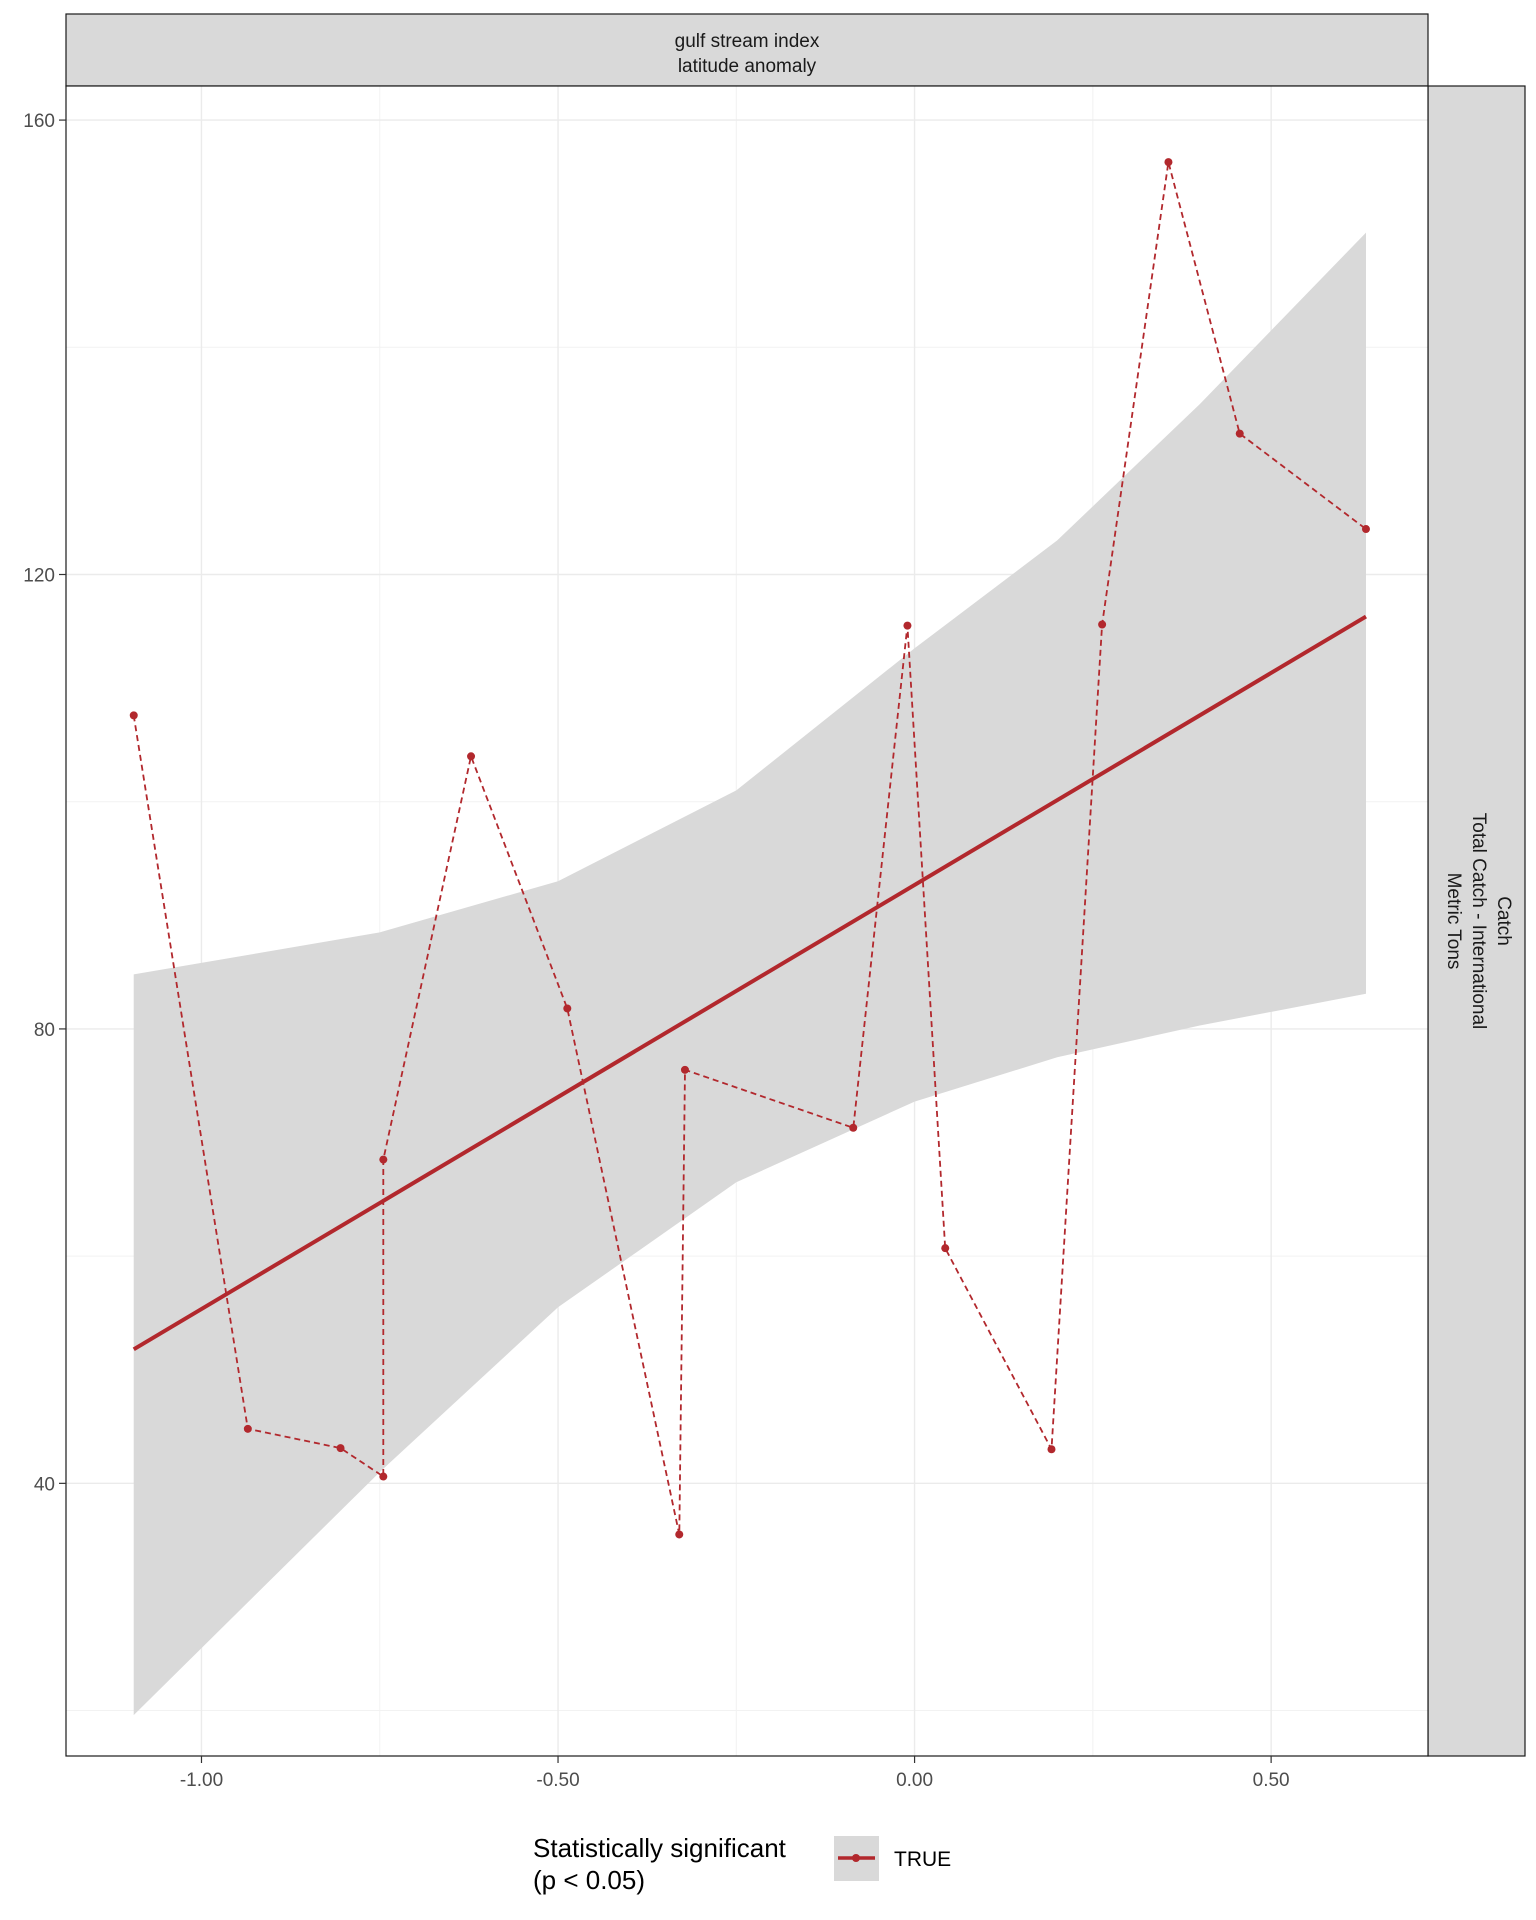 This screenshot has height=1920, width=1536. What do you see at coordinates (1503, 921) in the screenshot?
I see `right-strip-line-1: Catch` at bounding box center [1503, 921].